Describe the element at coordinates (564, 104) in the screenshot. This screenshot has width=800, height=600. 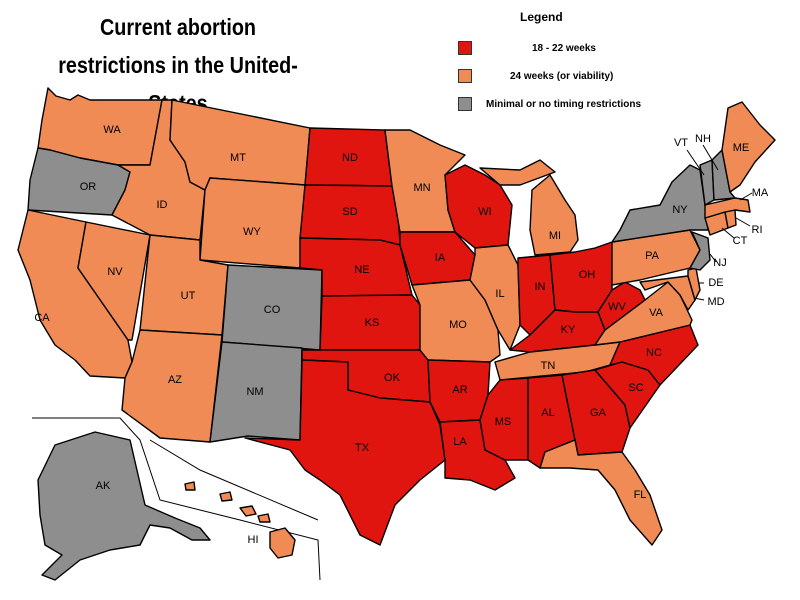
I see `legend-label-gray: Minimal or no timing restrictions` at that location.